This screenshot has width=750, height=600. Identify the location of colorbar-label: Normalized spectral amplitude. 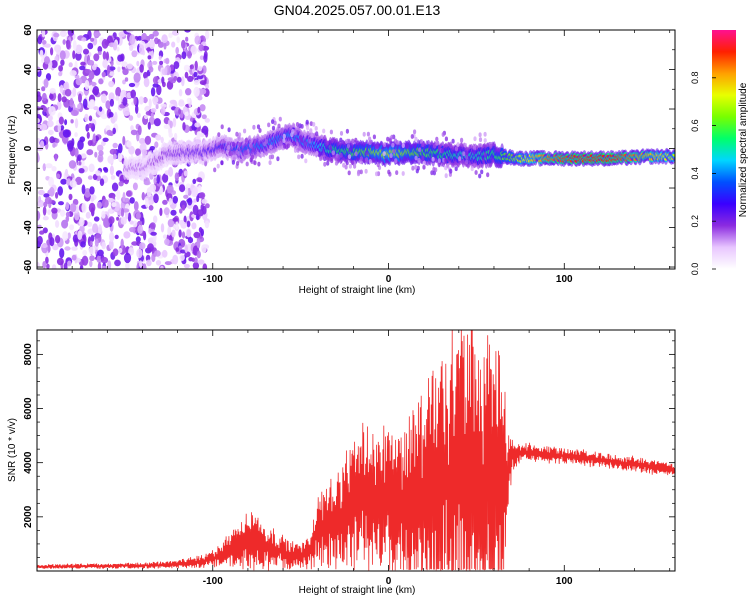
(743, 149).